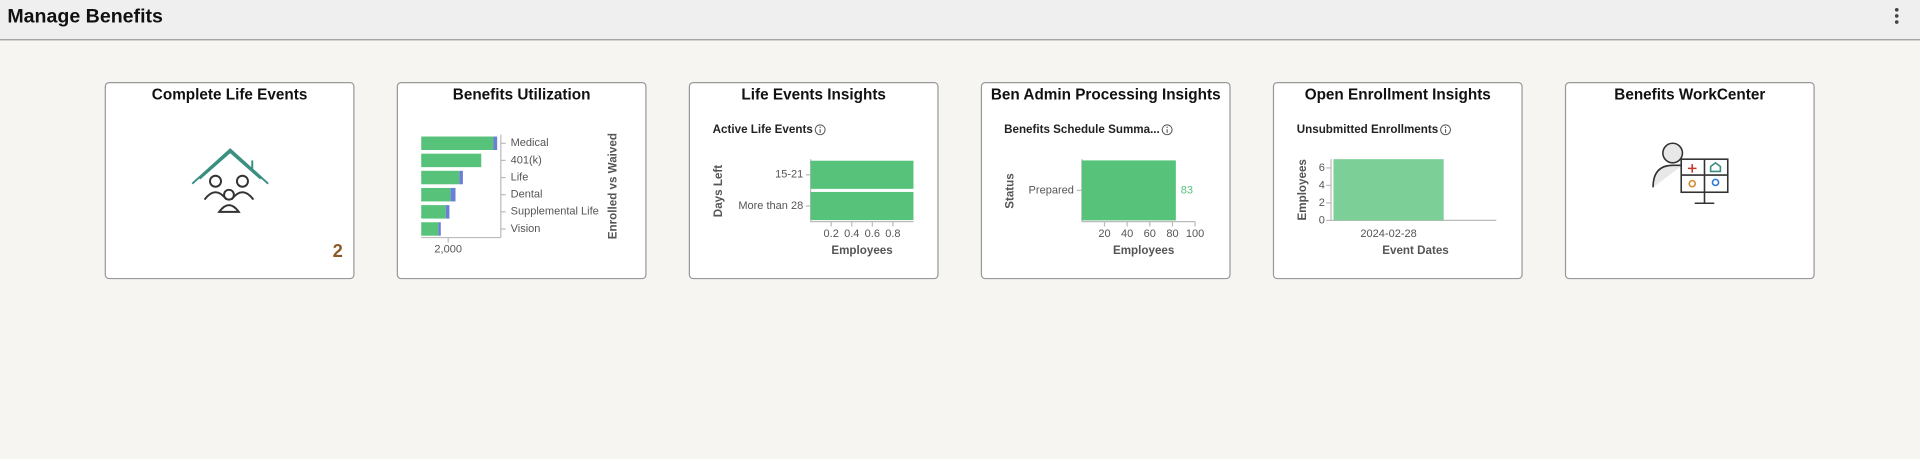  I want to click on page-title: Manage Benefits, so click(85, 16).